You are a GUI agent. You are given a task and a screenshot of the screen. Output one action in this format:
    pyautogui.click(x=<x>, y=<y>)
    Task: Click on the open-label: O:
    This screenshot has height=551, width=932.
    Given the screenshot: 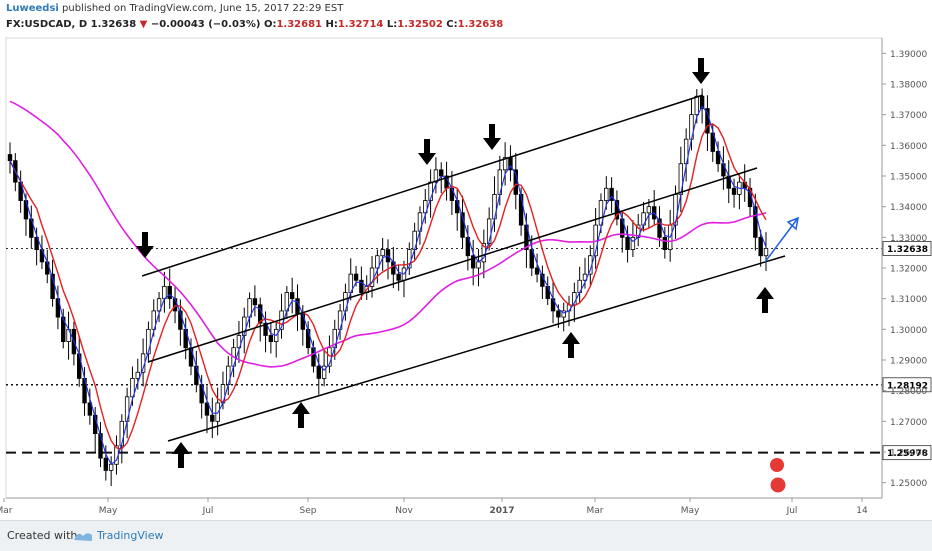 What is the action you would take?
    pyautogui.click(x=270, y=24)
    